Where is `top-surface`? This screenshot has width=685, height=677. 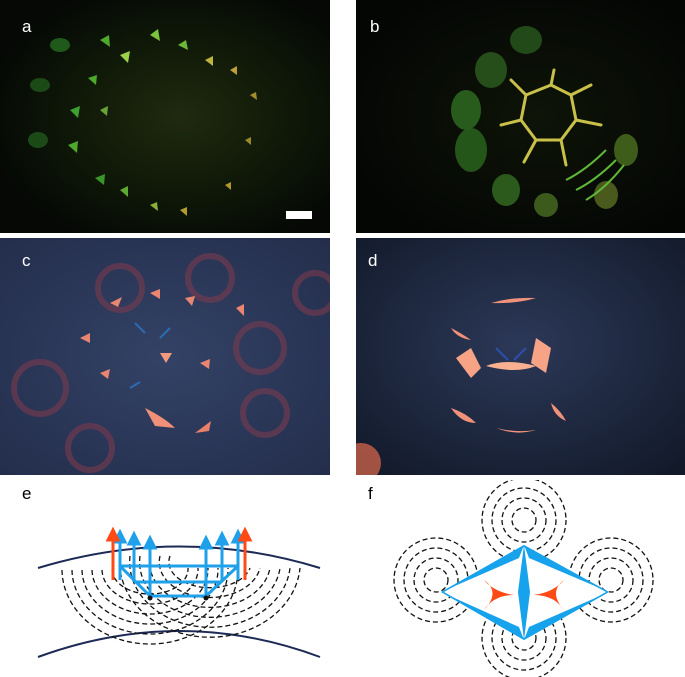 top-surface is located at coordinates (179, 557).